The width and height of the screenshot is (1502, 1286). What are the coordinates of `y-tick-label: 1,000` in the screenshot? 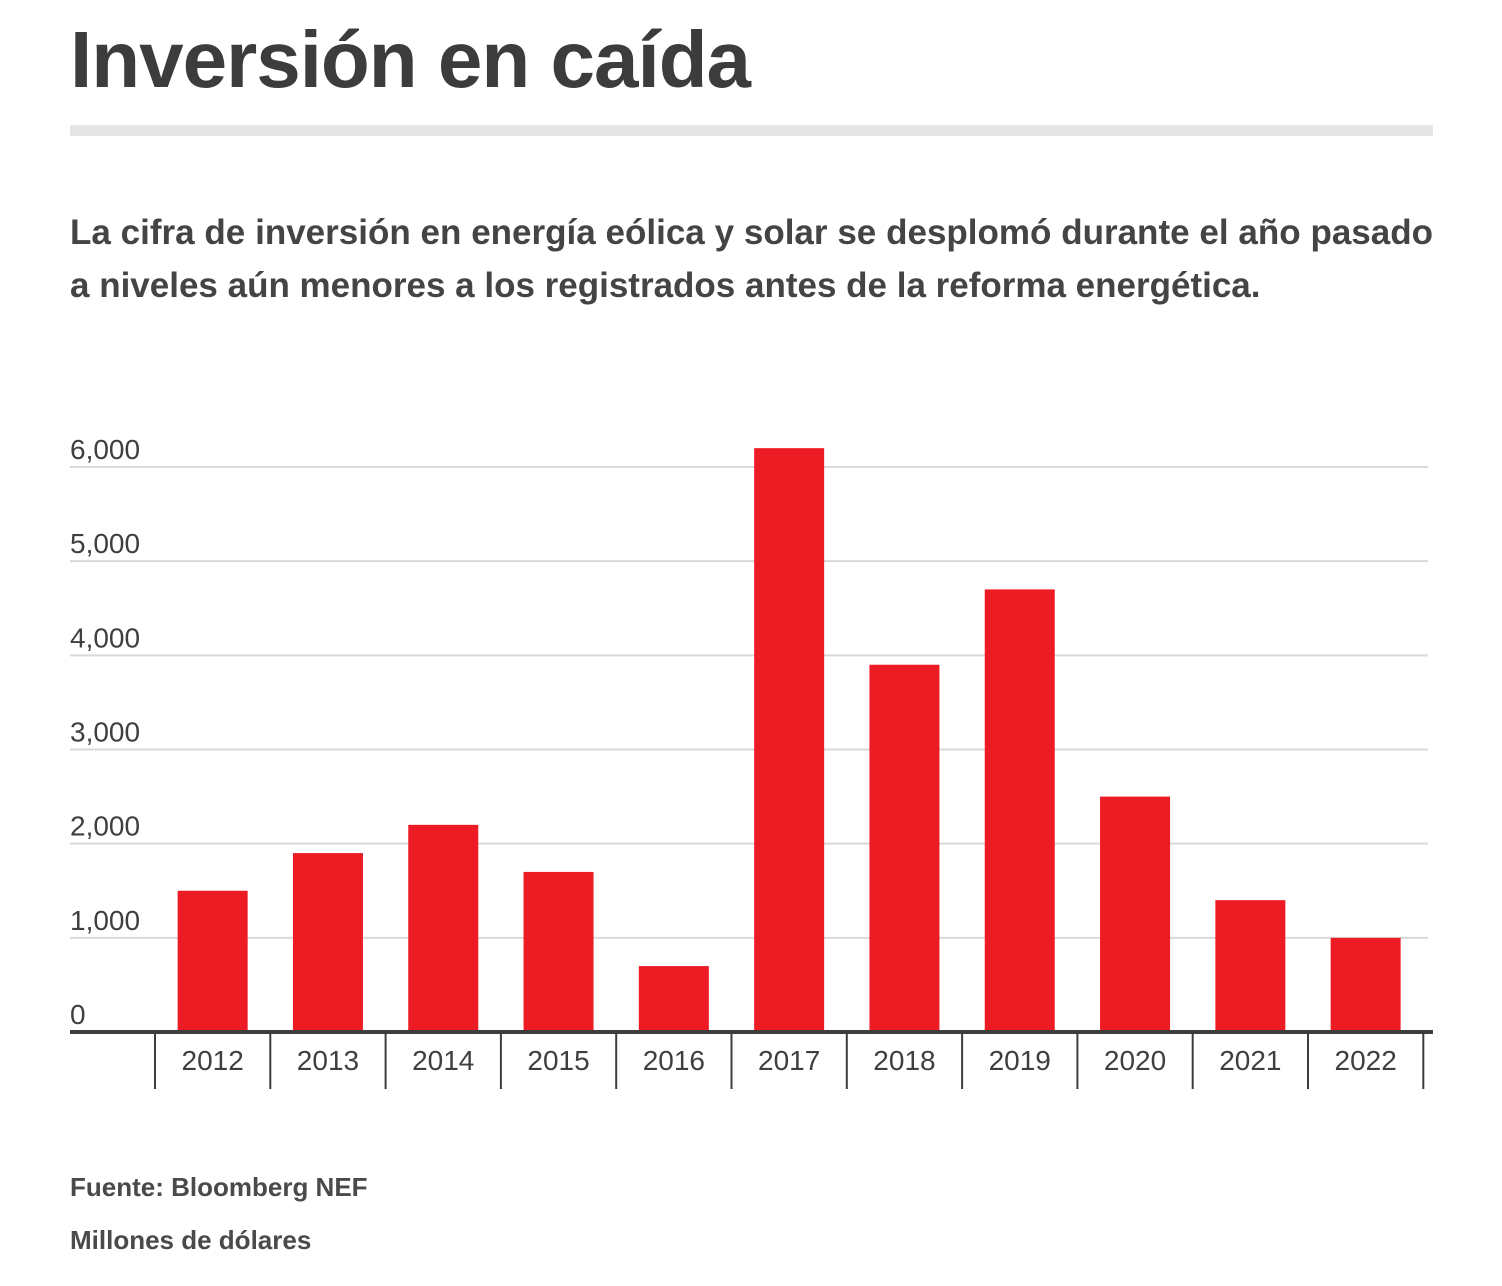 It's located at (105, 920).